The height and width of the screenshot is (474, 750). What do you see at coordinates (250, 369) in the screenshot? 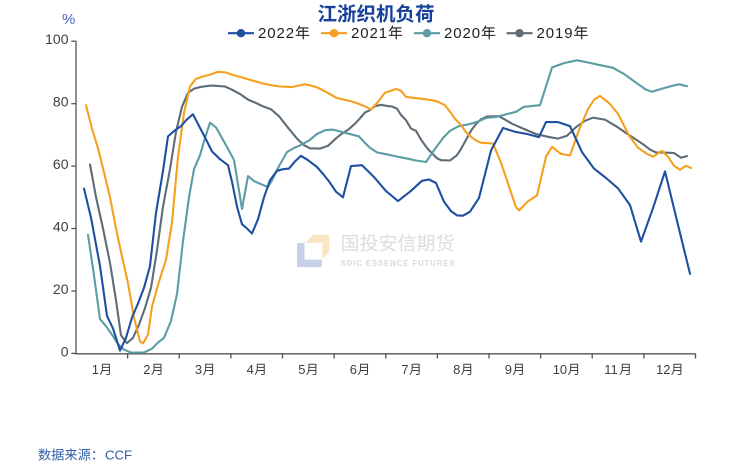
I see `svg-text: 4` at bounding box center [250, 369].